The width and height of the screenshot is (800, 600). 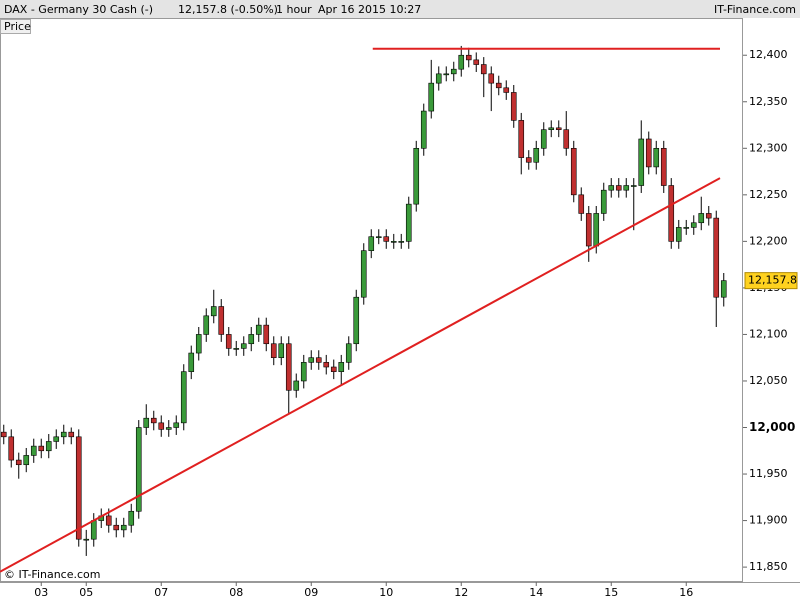 I want to click on header-bar, so click(x=400, y=9).